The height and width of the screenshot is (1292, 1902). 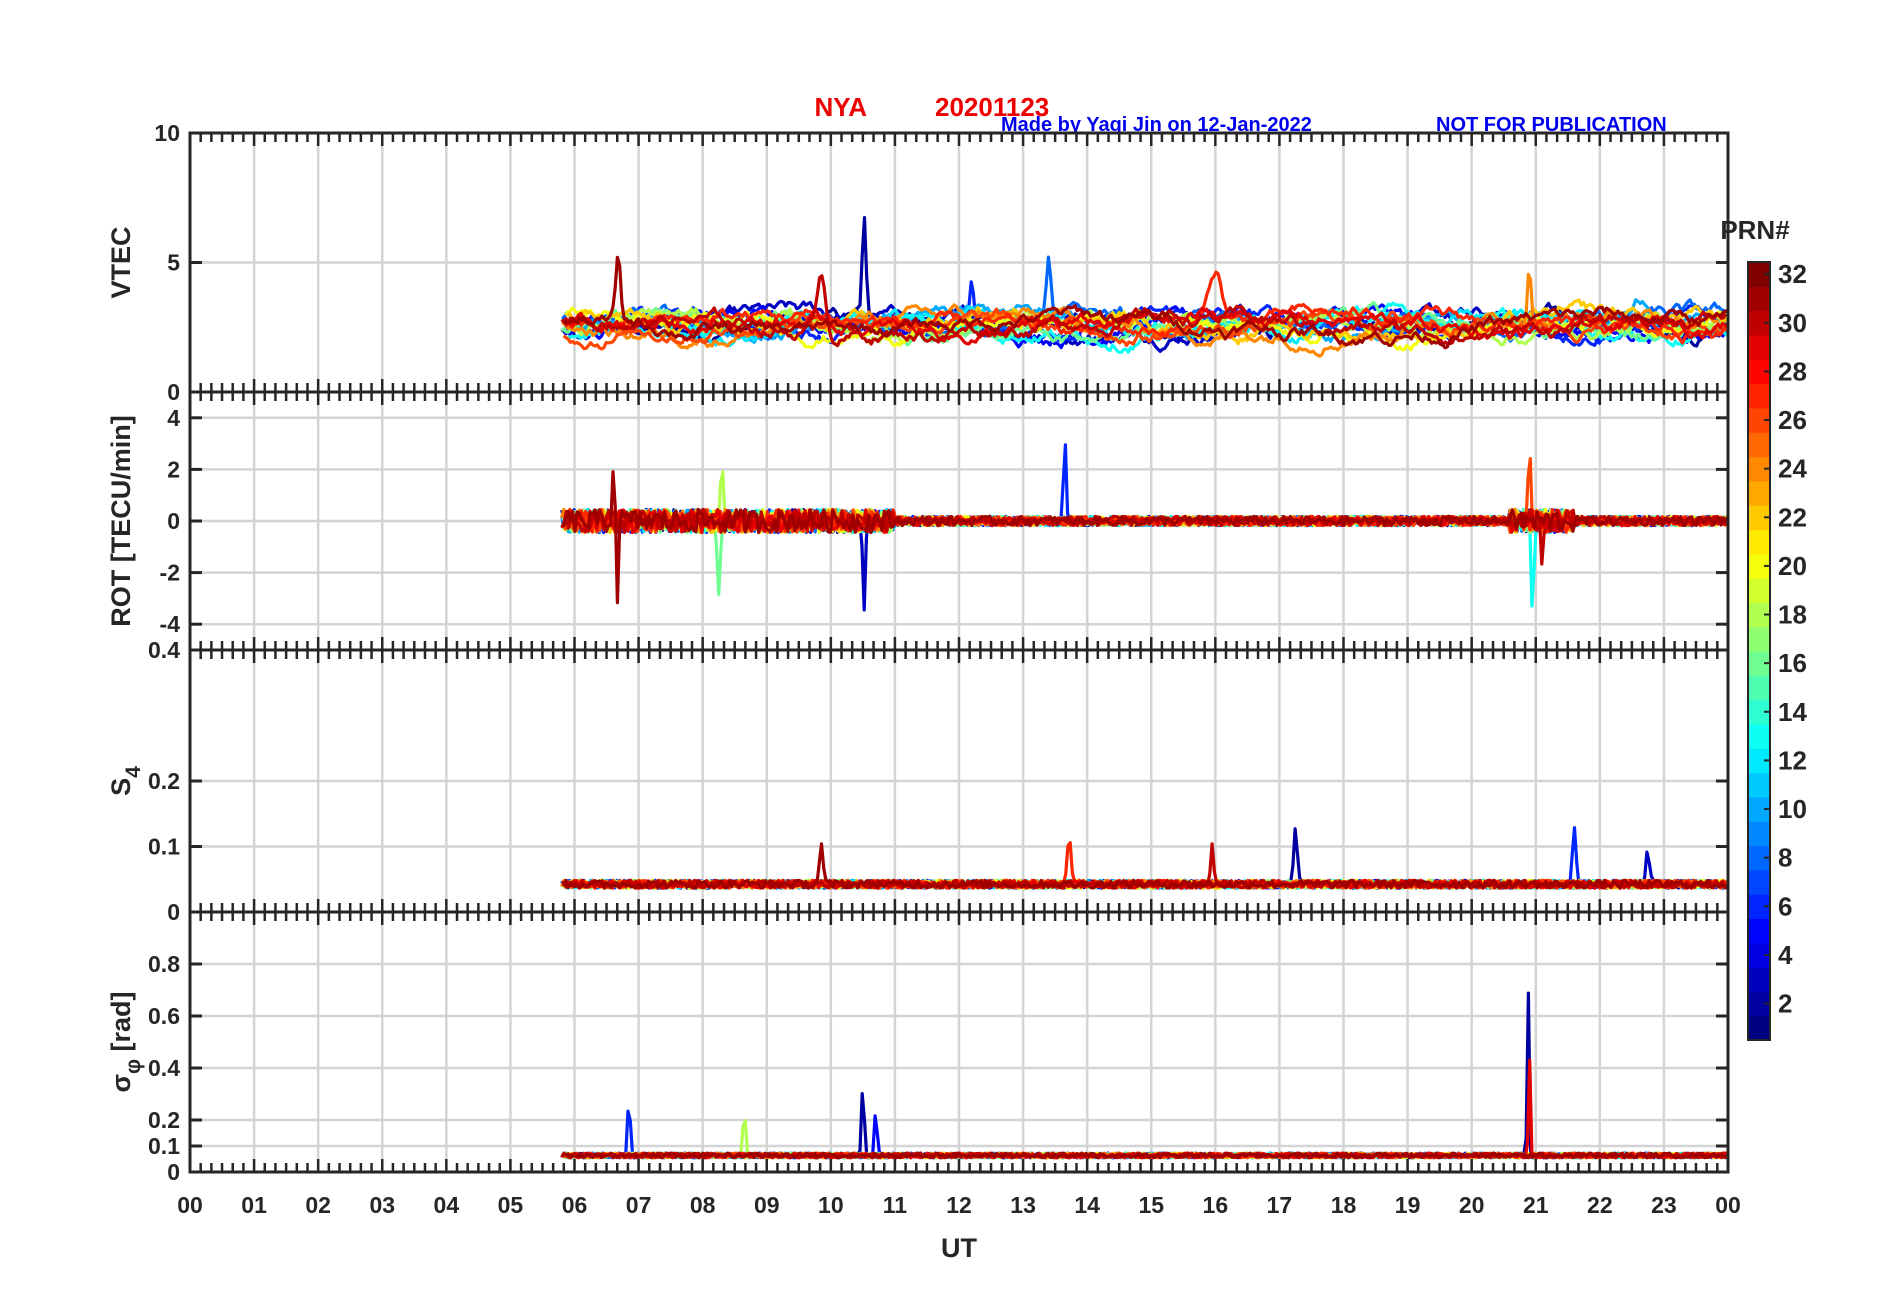 What do you see at coordinates (164, 781) in the screenshot?
I see `s4-ytick-label: 0.2` at bounding box center [164, 781].